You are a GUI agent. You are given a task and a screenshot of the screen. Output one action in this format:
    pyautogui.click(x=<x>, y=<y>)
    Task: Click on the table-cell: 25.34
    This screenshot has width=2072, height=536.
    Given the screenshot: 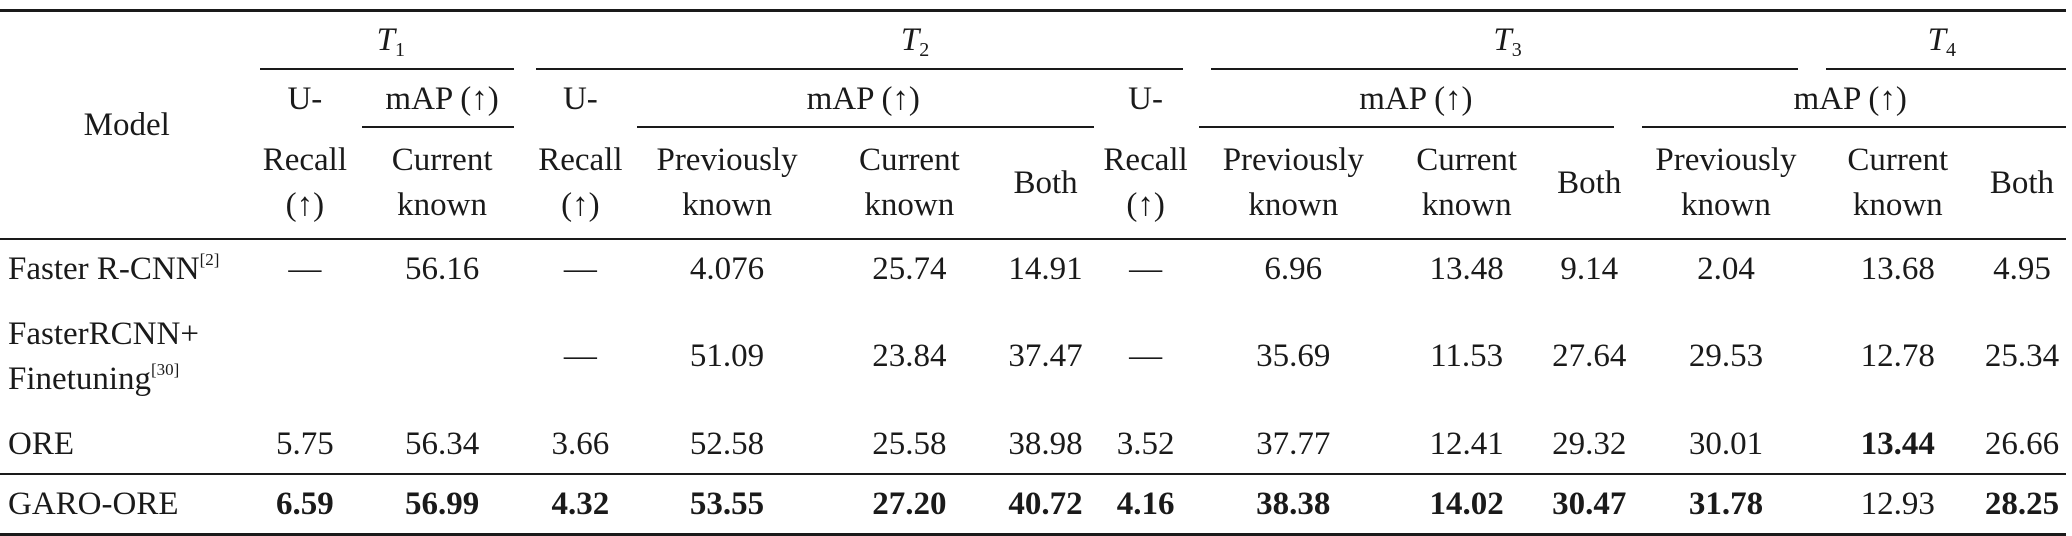 What is the action you would take?
    pyautogui.click(x=2022, y=356)
    